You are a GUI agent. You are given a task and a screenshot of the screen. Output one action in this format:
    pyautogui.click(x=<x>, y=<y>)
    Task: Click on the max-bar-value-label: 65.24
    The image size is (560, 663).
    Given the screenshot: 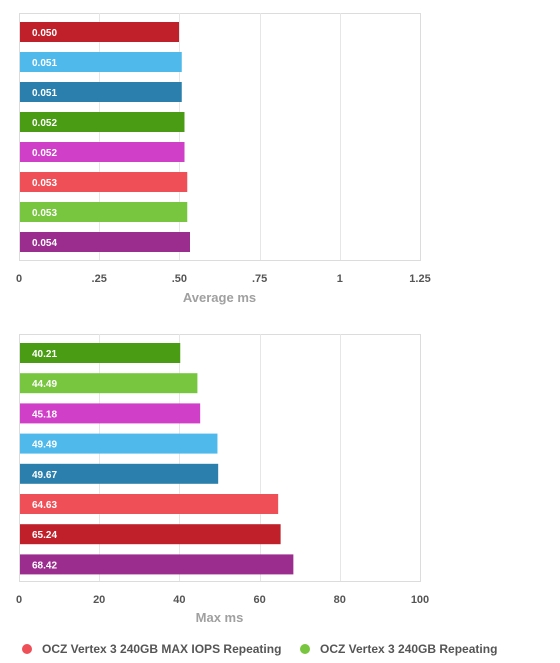 What is the action you would take?
    pyautogui.click(x=44, y=535)
    